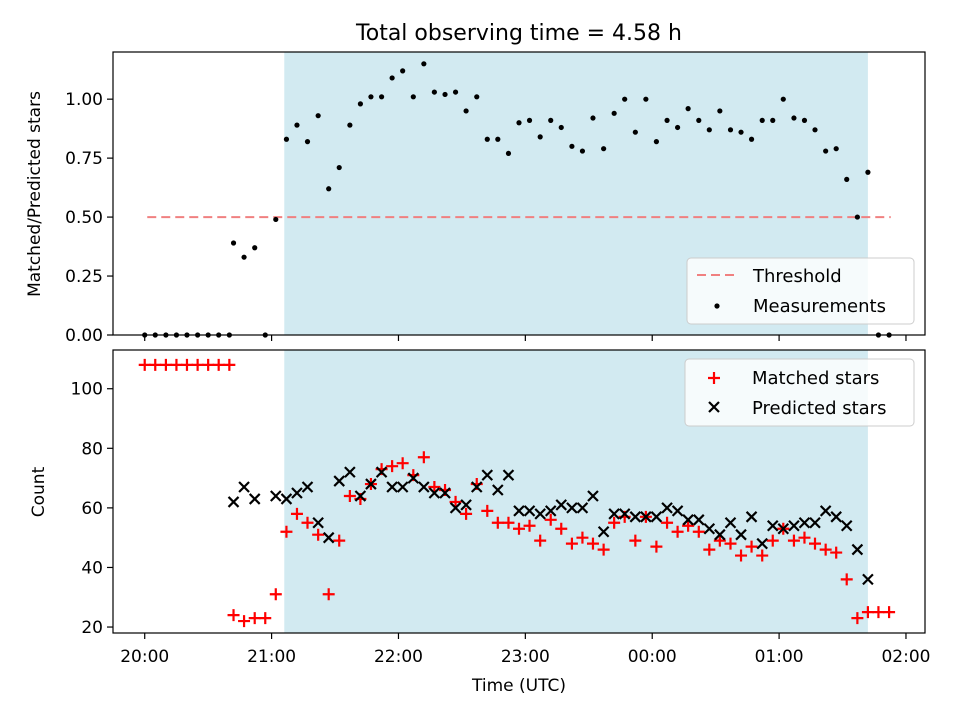  Describe the element at coordinates (525, 650) in the screenshot. I see `bottom-x-ticks: 20:00 21:00 22:00 23:00 00:00 01:00 02:00` at that location.